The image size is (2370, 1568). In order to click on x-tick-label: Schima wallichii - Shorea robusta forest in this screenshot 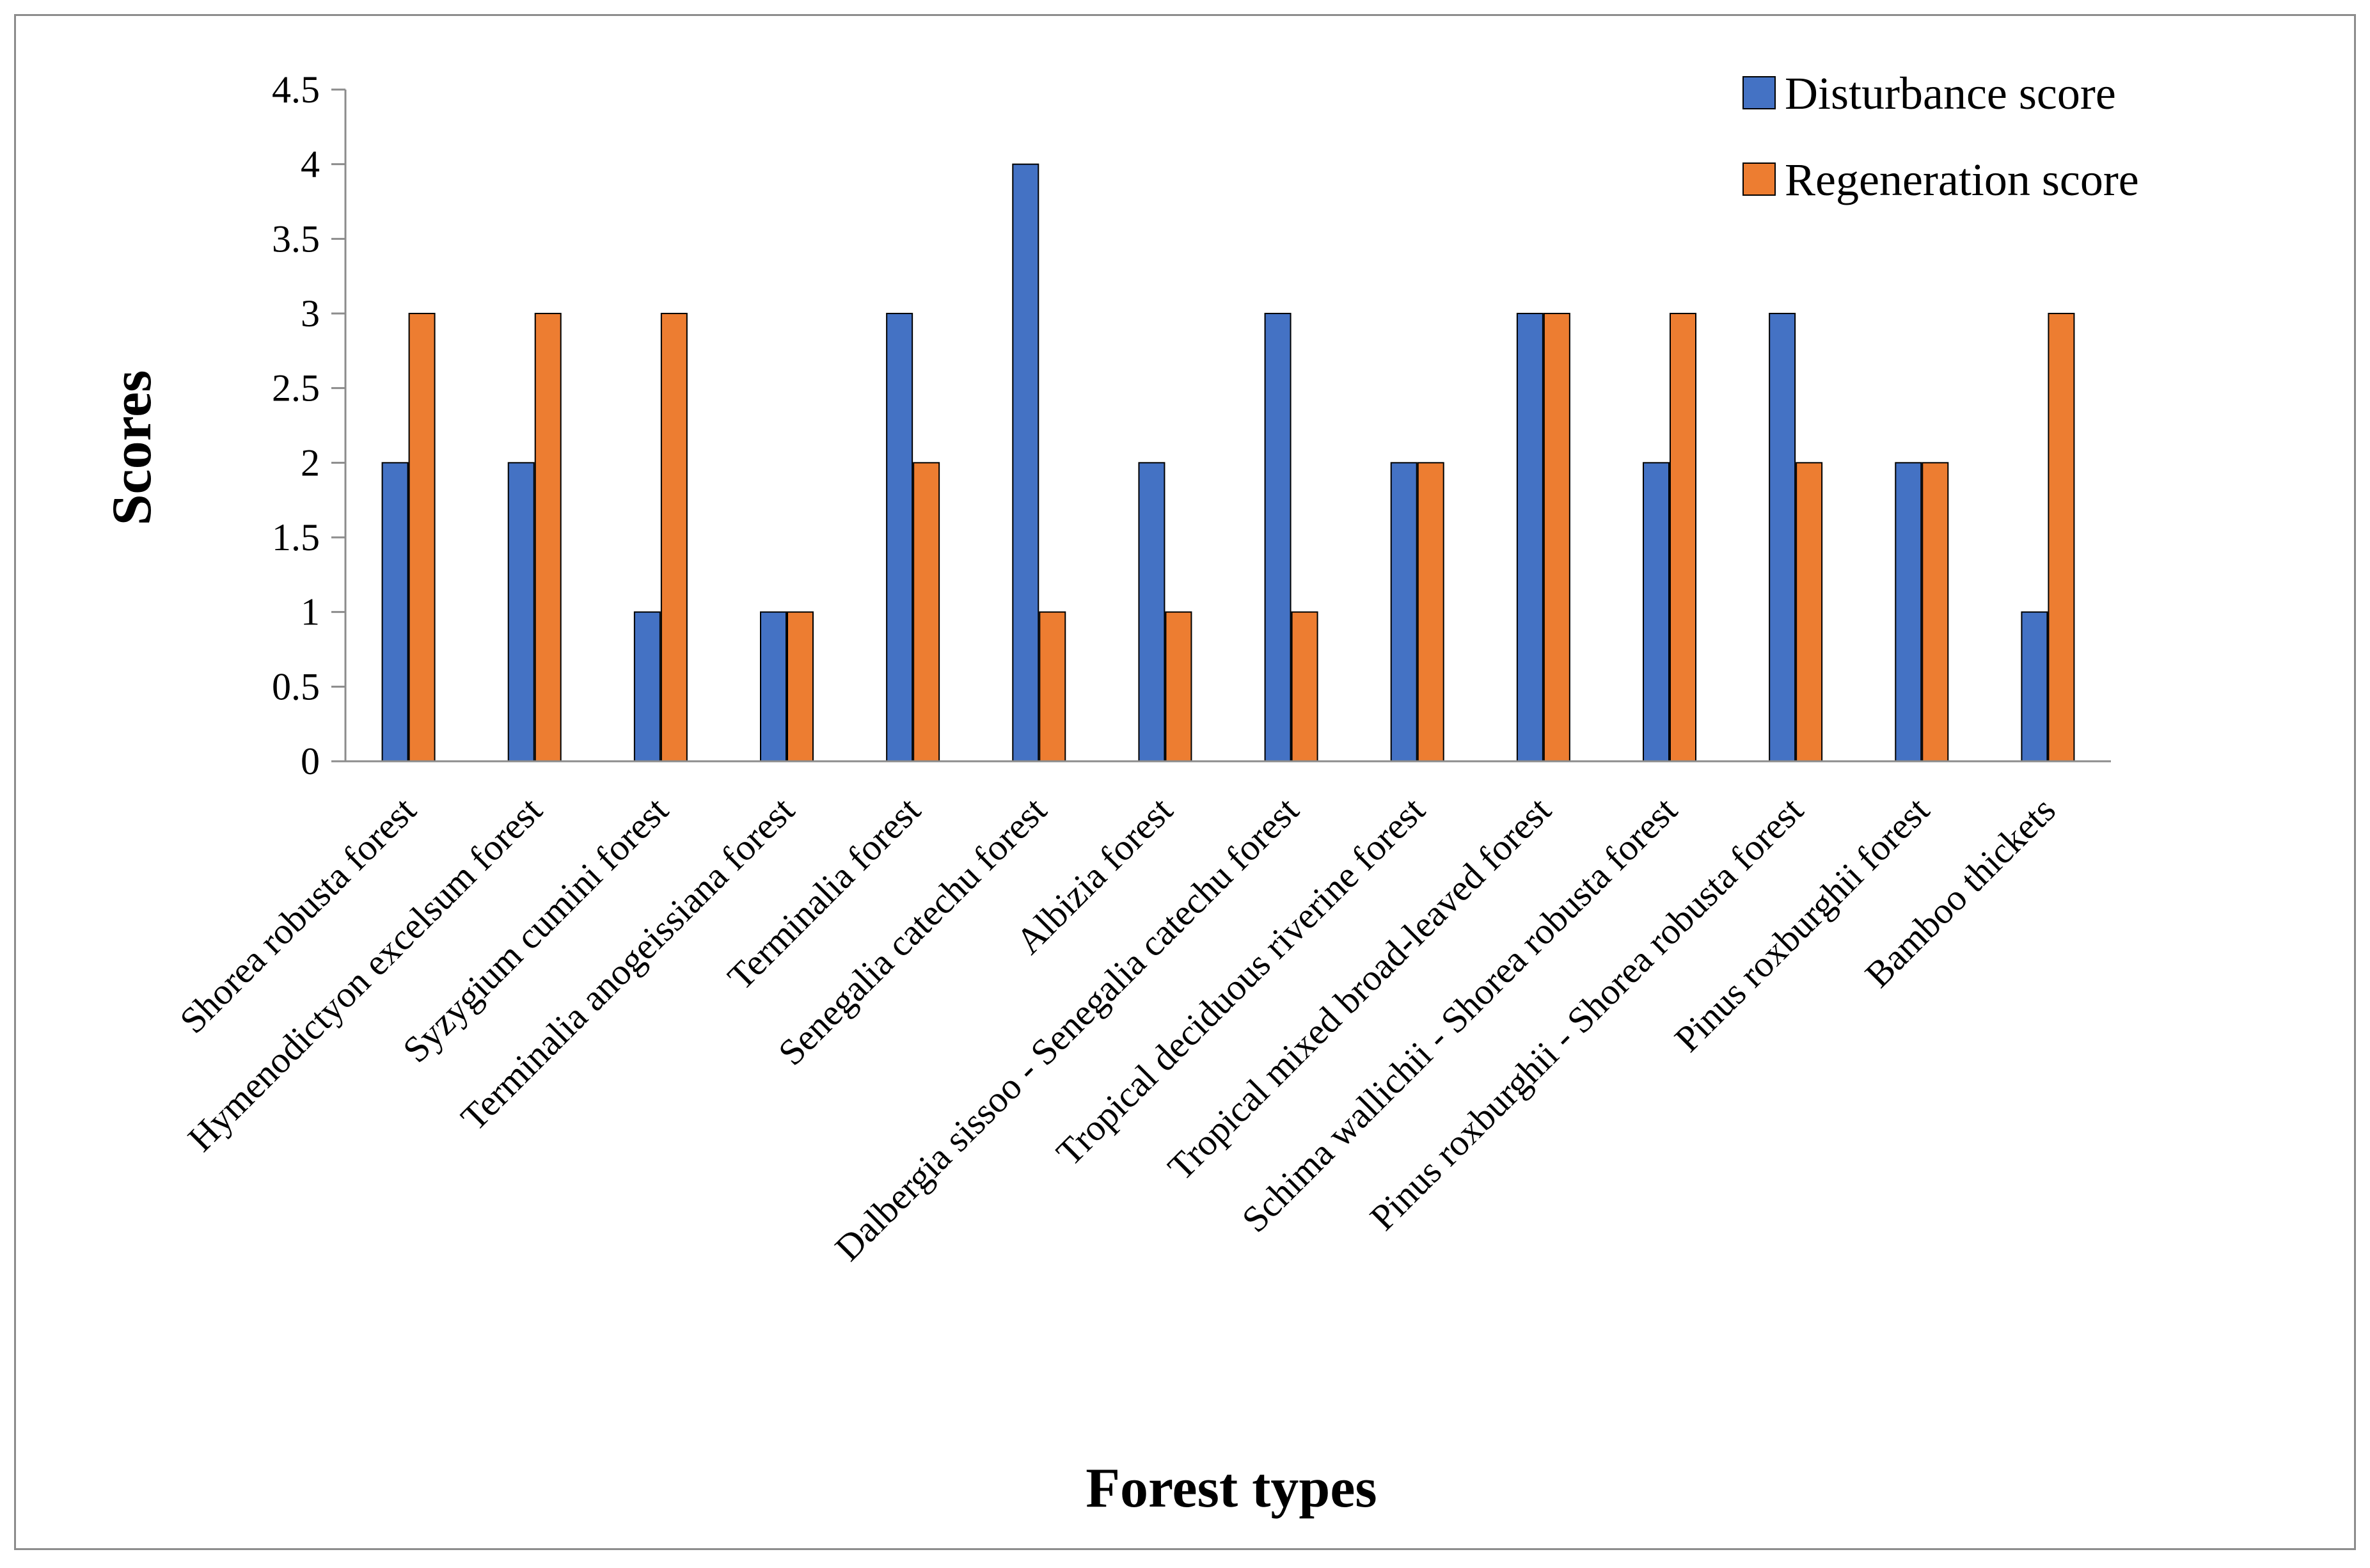, I will do `click(1459, 1014)`.